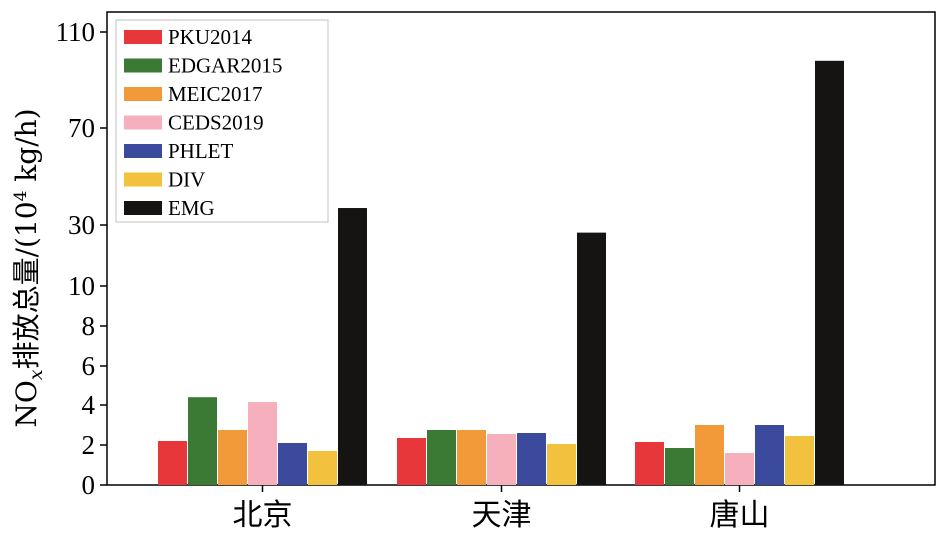  Describe the element at coordinates (89, 366) in the screenshot. I see `y-tick-label: 6` at that location.